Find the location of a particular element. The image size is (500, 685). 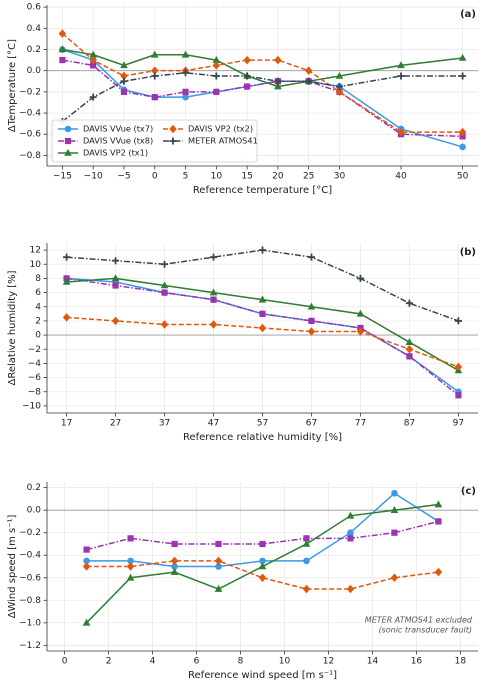

y-tick-label: 0.6 is located at coordinates (34, 8).